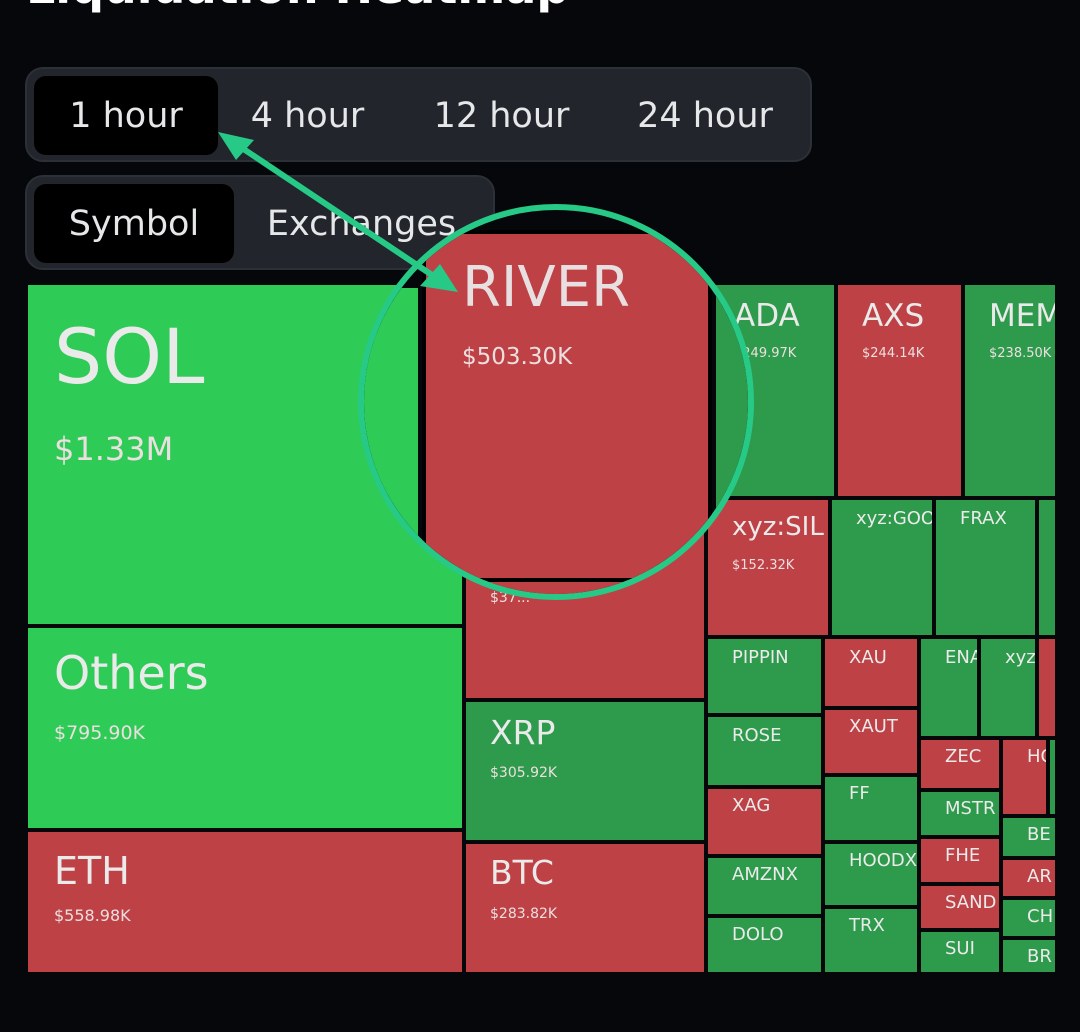 Image resolution: width=1080 pixels, height=1032 pixels. What do you see at coordinates (1039, 834) in the screenshot?
I see `tile-name: BE` at bounding box center [1039, 834].